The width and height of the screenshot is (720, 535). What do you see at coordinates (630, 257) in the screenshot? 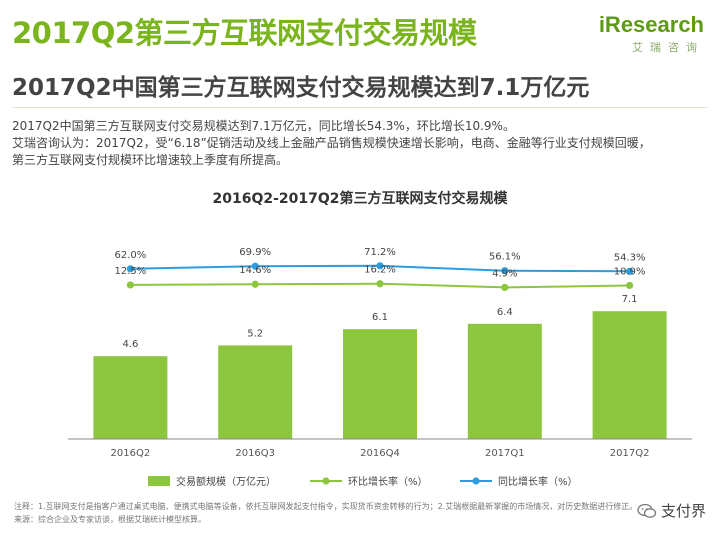
I see `yoy-label-2017Q2: 54.3%` at bounding box center [630, 257].